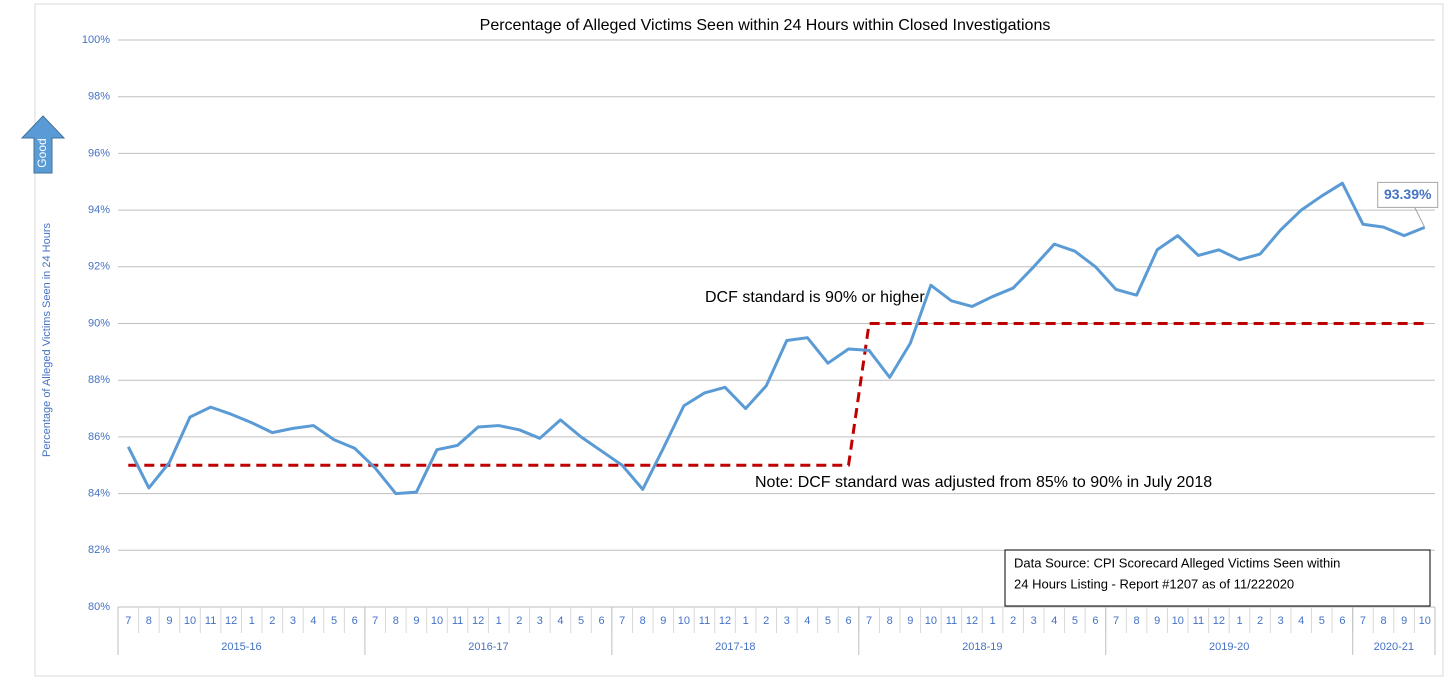 The image size is (1450, 681). Describe the element at coordinates (99, 494) in the screenshot. I see `y-tick-label: 84%` at that location.